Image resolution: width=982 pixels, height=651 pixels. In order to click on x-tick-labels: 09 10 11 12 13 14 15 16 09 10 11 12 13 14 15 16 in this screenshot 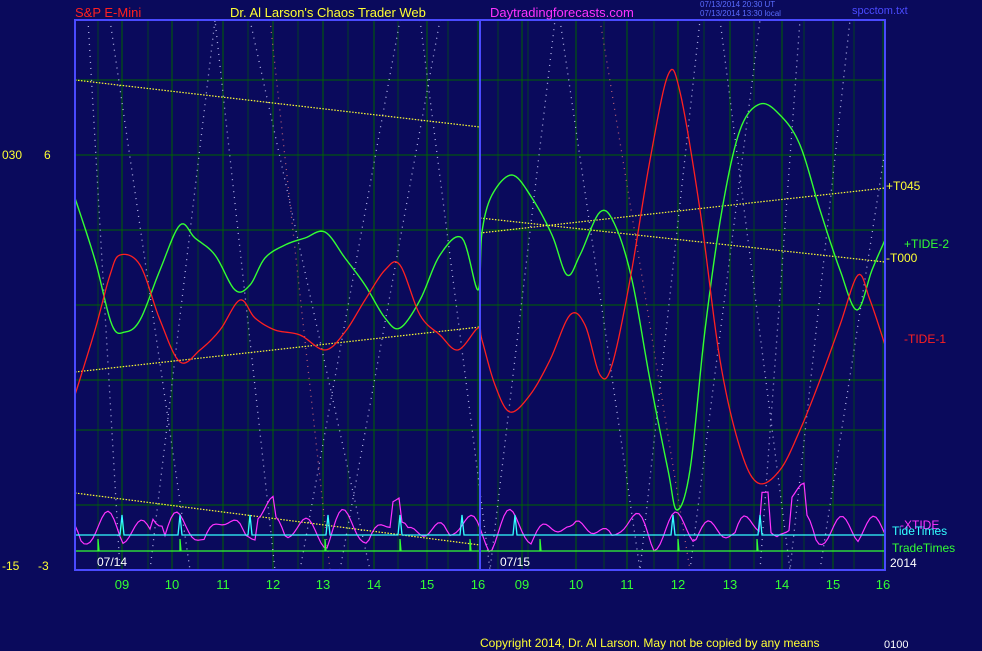, I will do `click(502, 584)`.